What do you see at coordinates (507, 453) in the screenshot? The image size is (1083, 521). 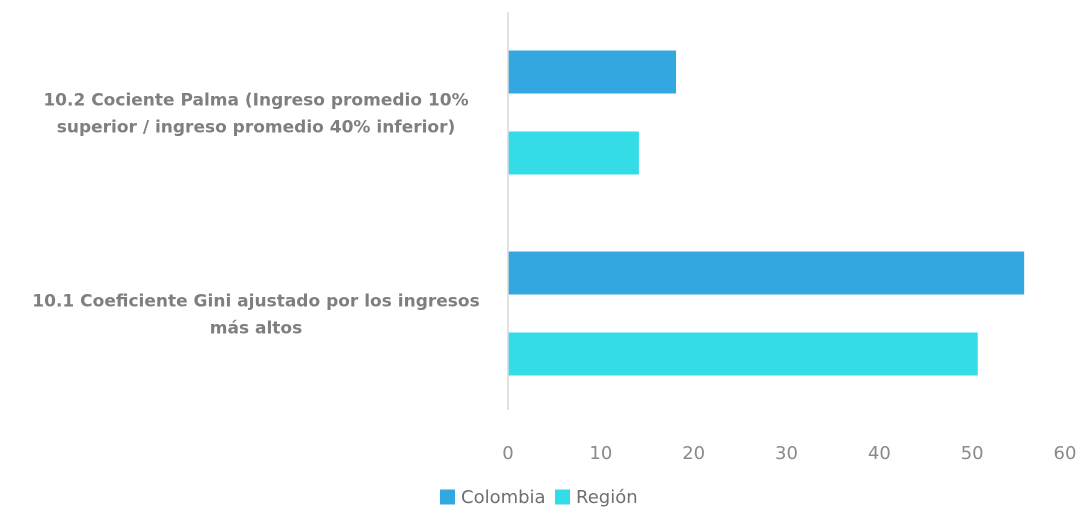 I see `x-tick-0: 0` at bounding box center [507, 453].